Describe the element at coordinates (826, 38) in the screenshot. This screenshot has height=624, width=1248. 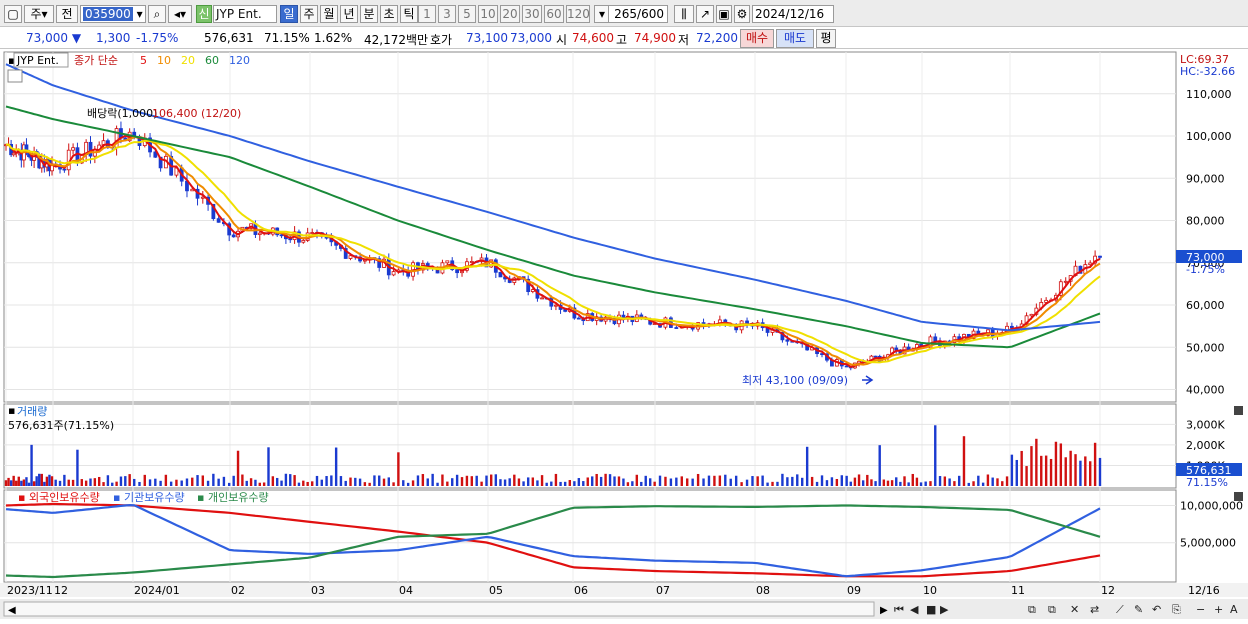
I see `eval-button: 평` at that location.